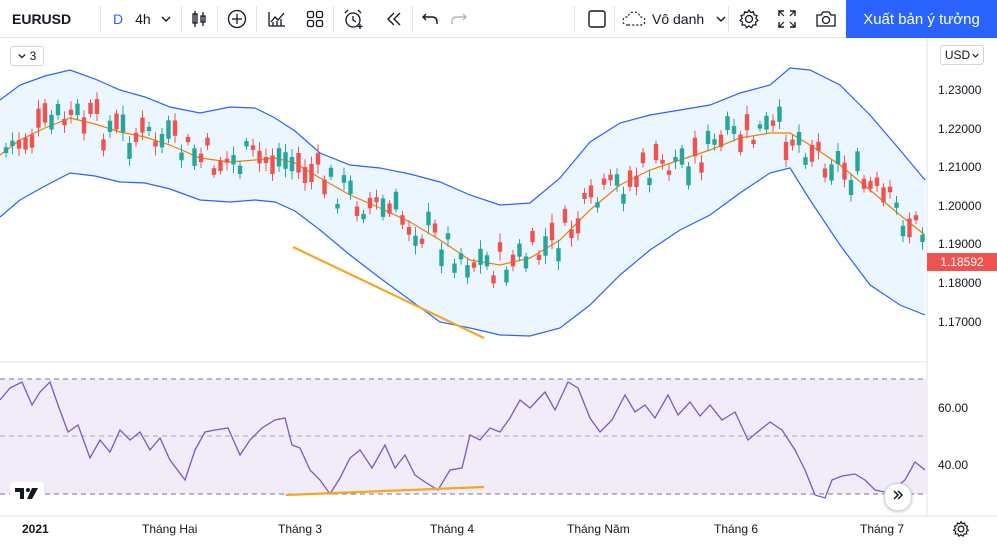  What do you see at coordinates (882, 529) in the screenshot?
I see `time-tick: Tháng 7` at bounding box center [882, 529].